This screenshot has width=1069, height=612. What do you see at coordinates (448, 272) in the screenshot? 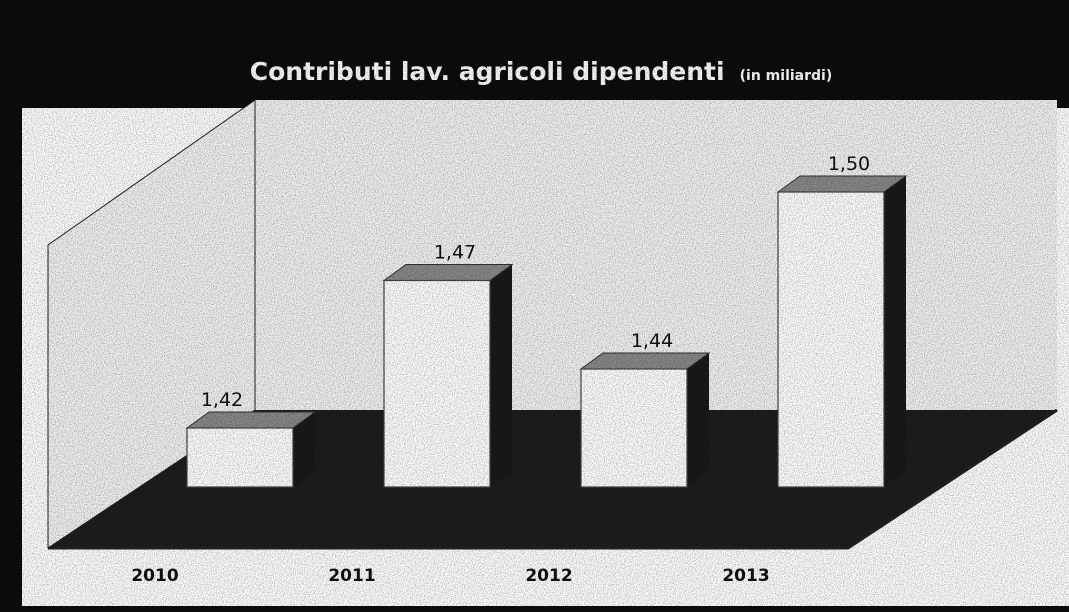
I see `bar-top-2011` at bounding box center [448, 272].